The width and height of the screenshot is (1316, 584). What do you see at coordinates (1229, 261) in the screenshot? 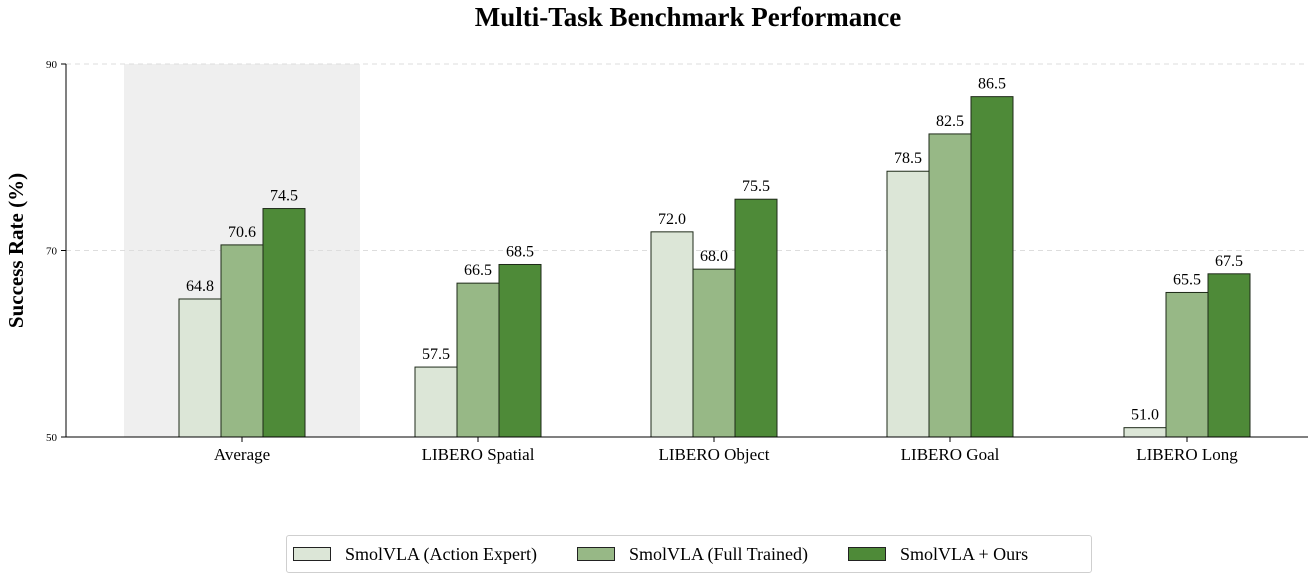
I see `data-label: 67.5` at bounding box center [1229, 261].